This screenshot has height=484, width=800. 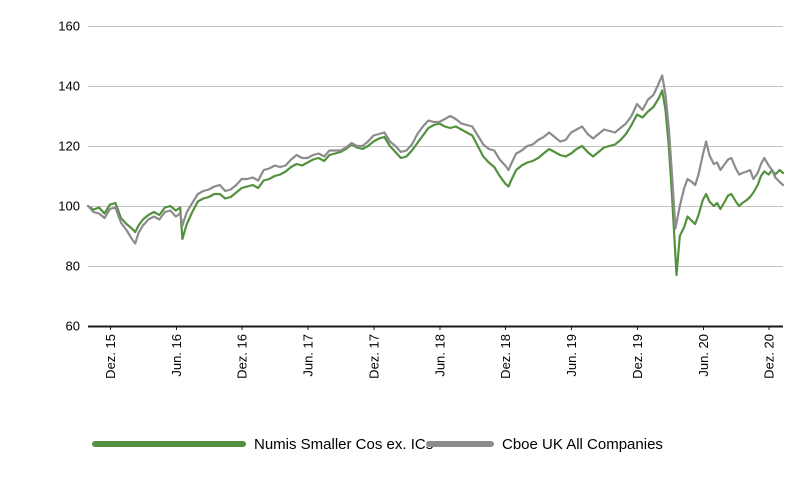 What do you see at coordinates (69, 206) in the screenshot?
I see `y-tick-label: 100` at bounding box center [69, 206].